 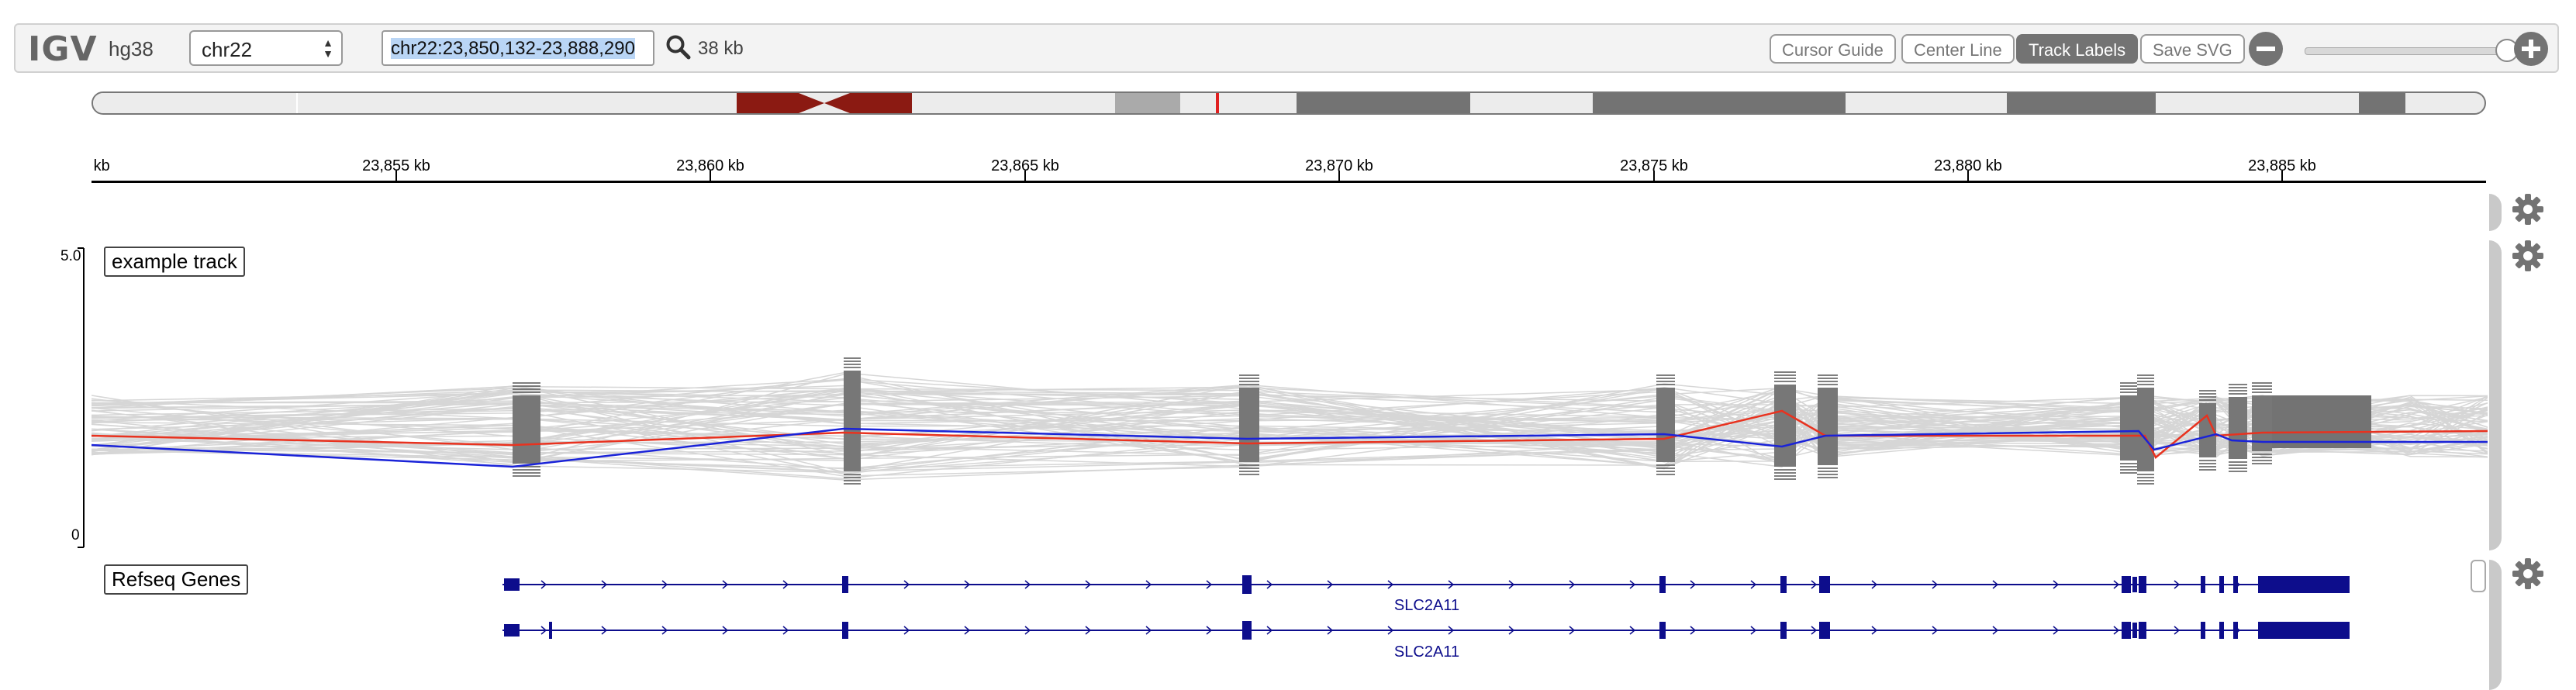 What do you see at coordinates (2478, 576) in the screenshot?
I see `expand-toggle` at bounding box center [2478, 576].